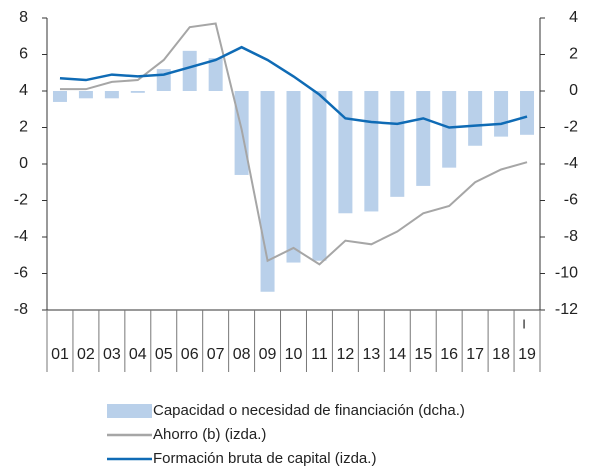  Describe the element at coordinates (571, 236) in the screenshot. I see `y2-tick-label: -8` at that location.